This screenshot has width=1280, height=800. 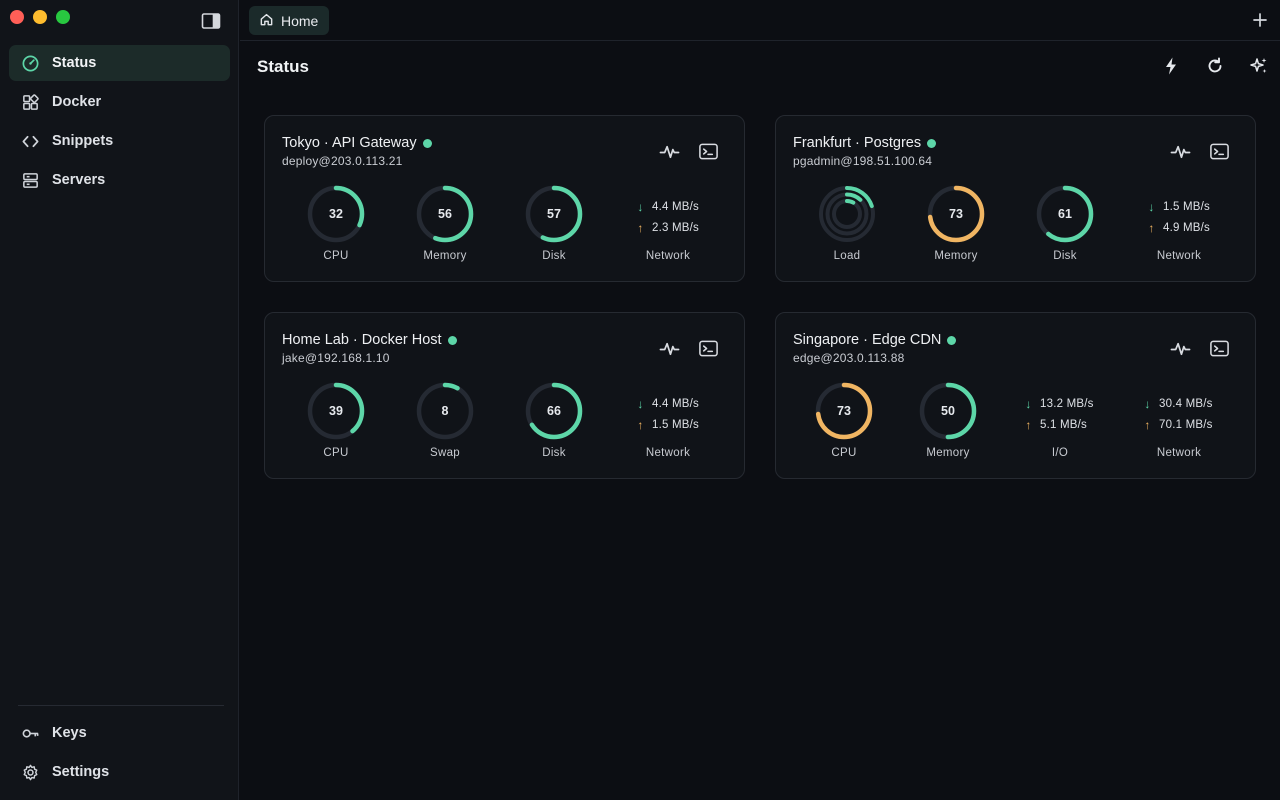 What do you see at coordinates (336, 224) in the screenshot?
I see `cpu-gauge: 32 CPU` at bounding box center [336, 224].